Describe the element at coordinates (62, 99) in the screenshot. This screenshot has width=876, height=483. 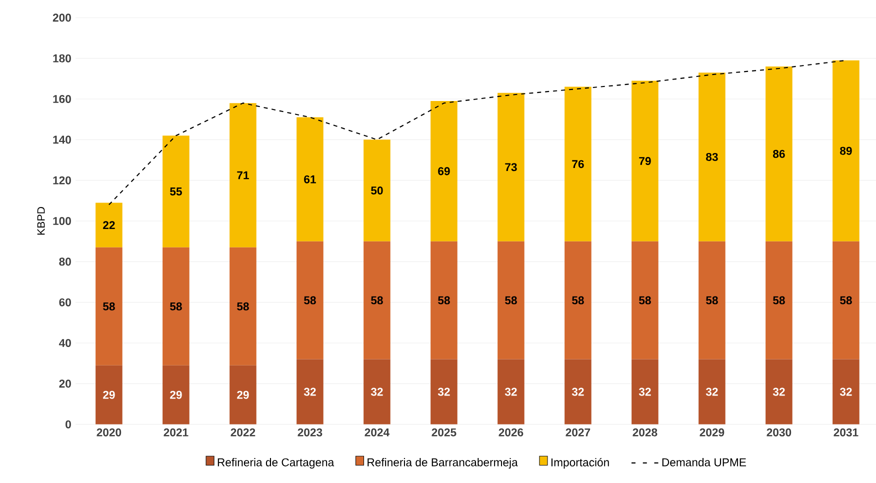
I see `y-tick-label: 160` at that location.